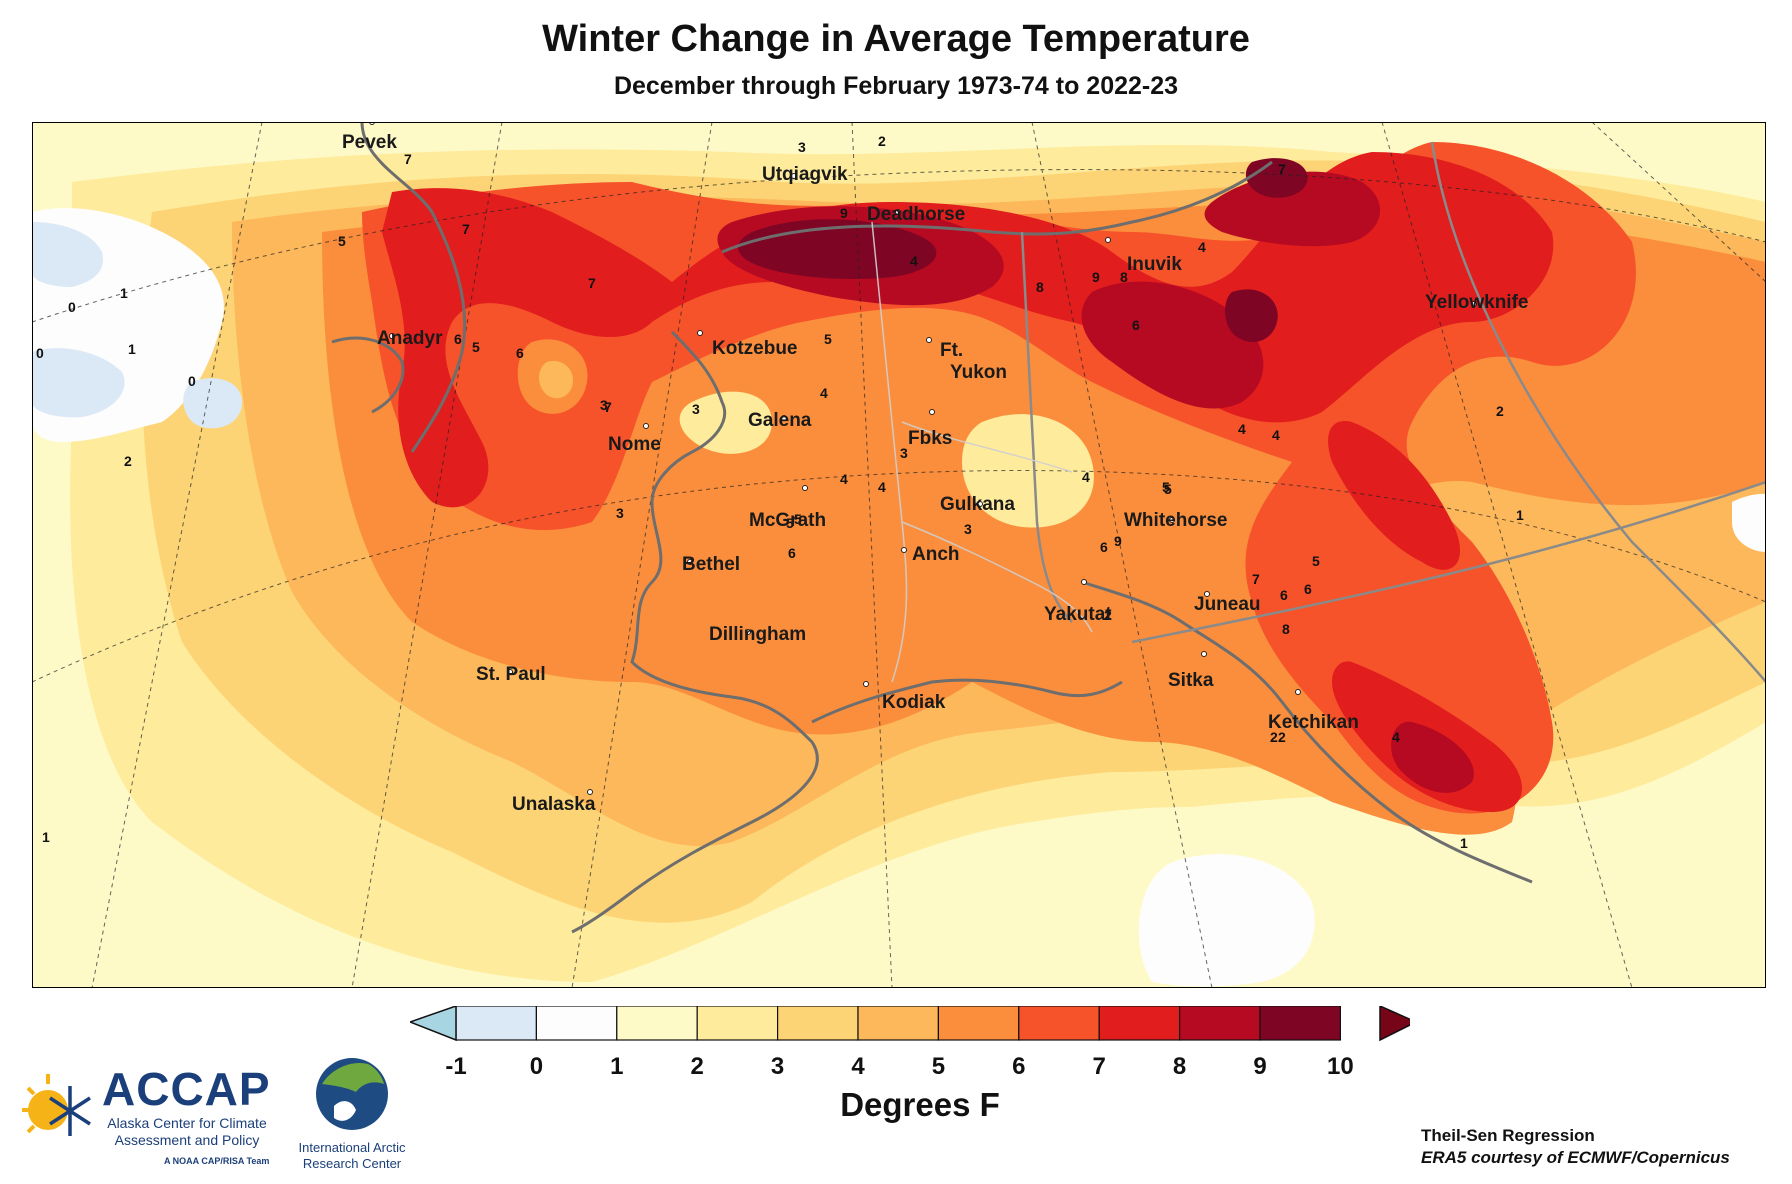 The height and width of the screenshot is (1184, 1792). Describe the element at coordinates (1018, 1066) in the screenshot. I see `colorbar-tick-label: 6` at that location.